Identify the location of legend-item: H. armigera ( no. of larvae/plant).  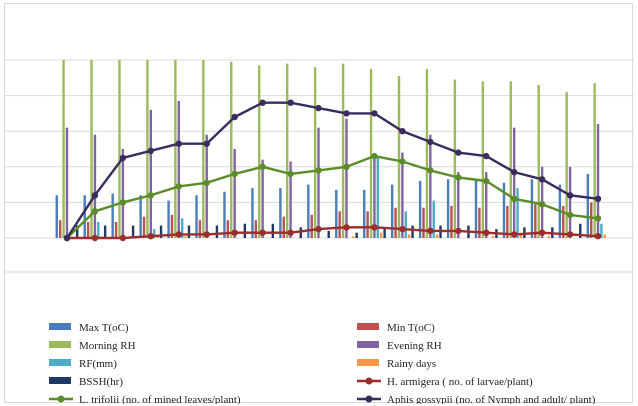
(445, 382).